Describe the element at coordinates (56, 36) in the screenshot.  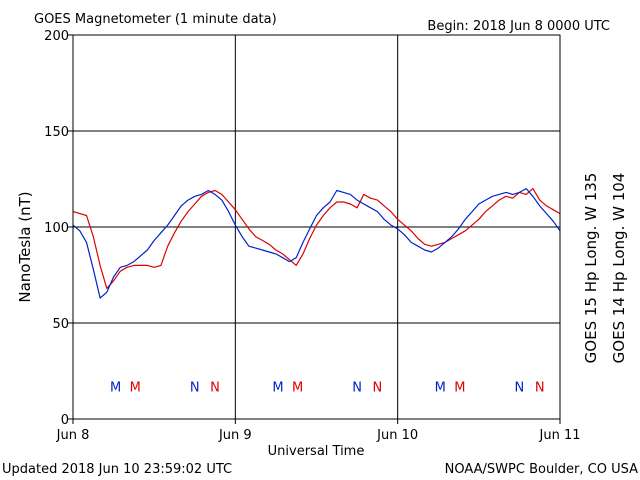
I see `y-tick-label: 200` at that location.